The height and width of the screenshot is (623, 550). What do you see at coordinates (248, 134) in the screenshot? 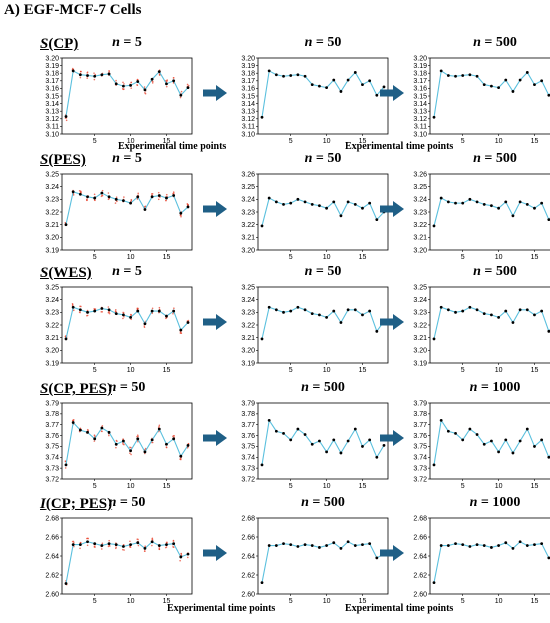
I see `y-tick-label: 3.10` at bounding box center [248, 134].